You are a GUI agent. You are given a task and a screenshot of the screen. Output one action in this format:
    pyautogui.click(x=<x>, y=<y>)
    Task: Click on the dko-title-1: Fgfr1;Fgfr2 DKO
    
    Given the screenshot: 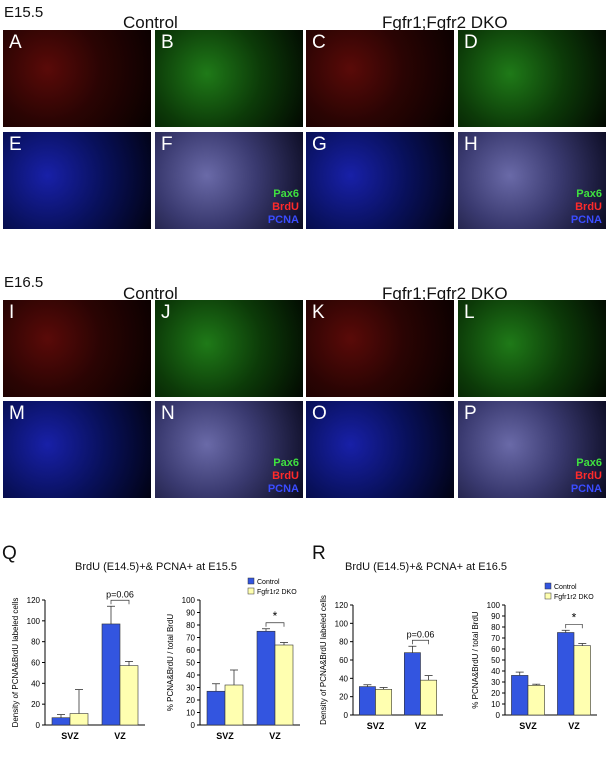 What is the action you would take?
    pyautogui.click(x=445, y=22)
    